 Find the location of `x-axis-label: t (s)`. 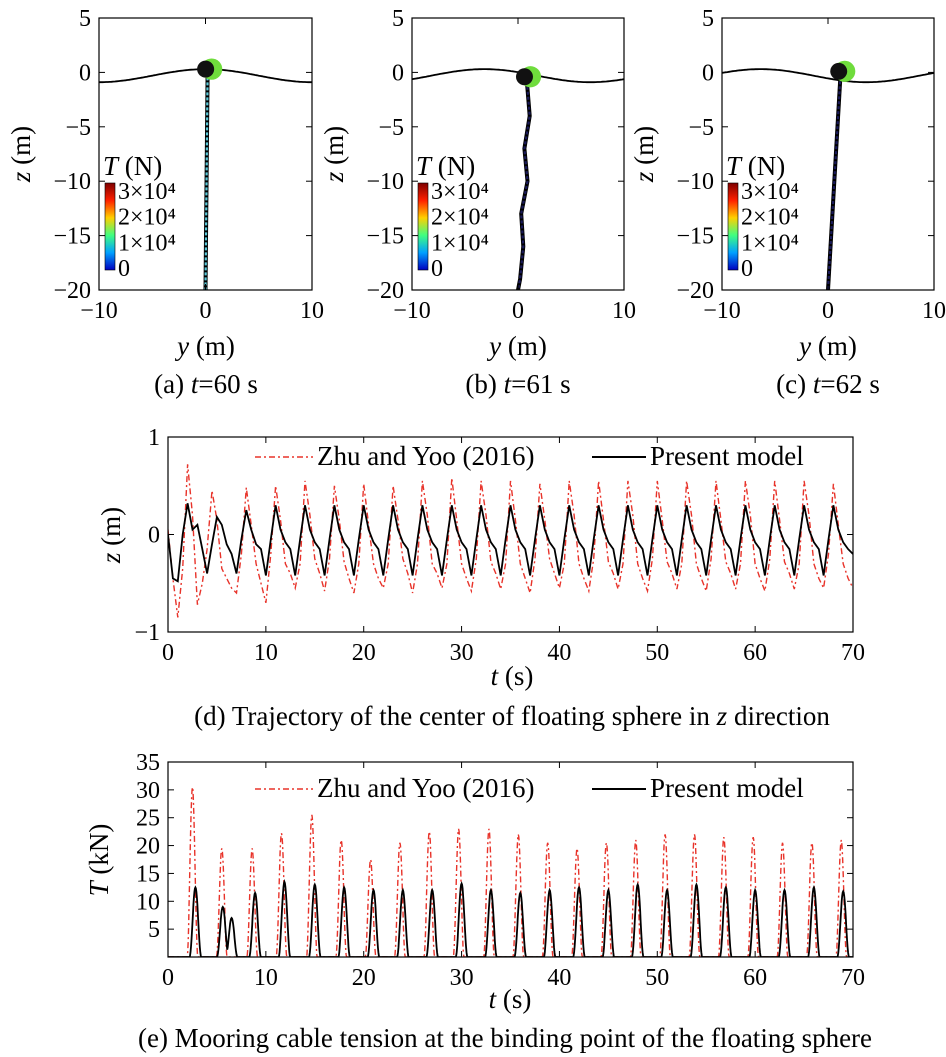

x-axis-label: t (s) is located at coordinates (512, 676).